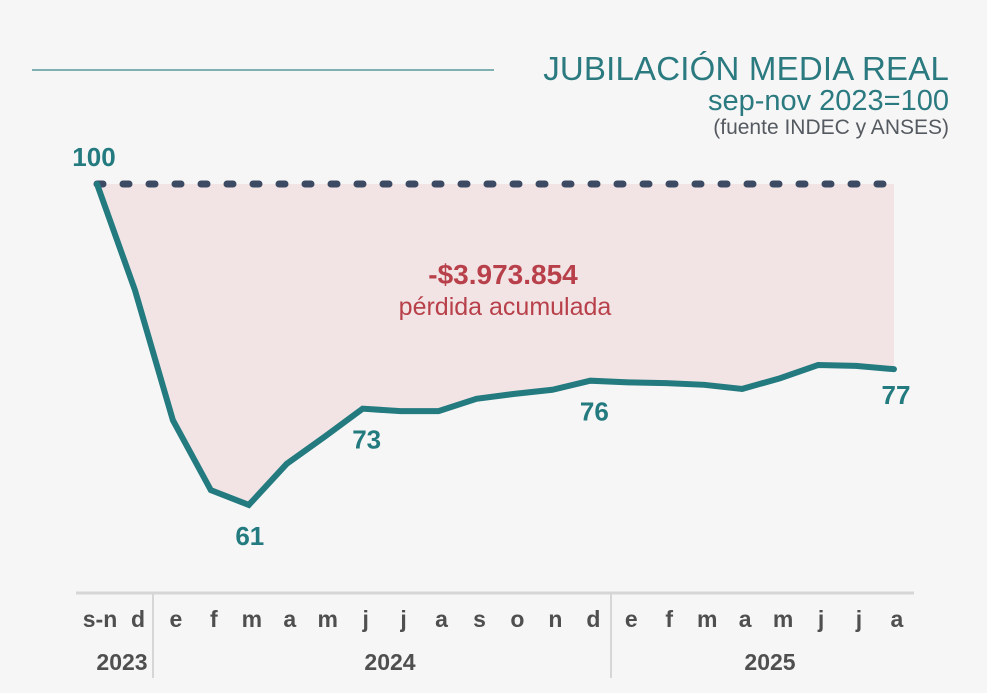  I want to click on year-label: 2023, so click(121, 662).